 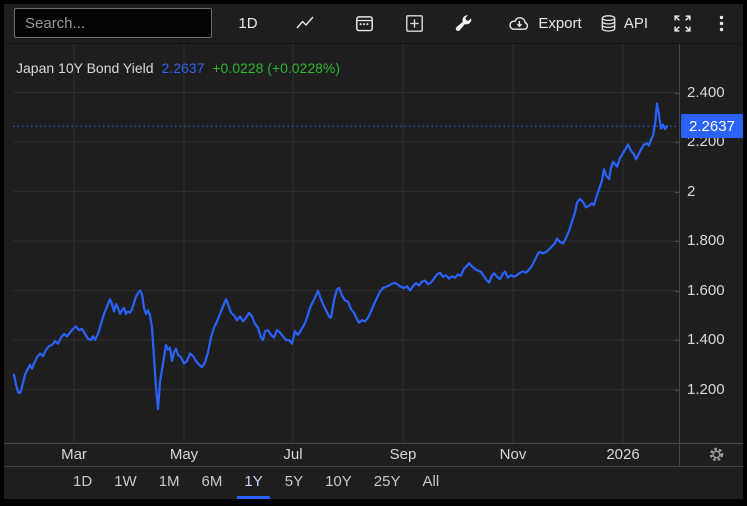 I want to click on toolbar: 1D, so click(x=373, y=24).